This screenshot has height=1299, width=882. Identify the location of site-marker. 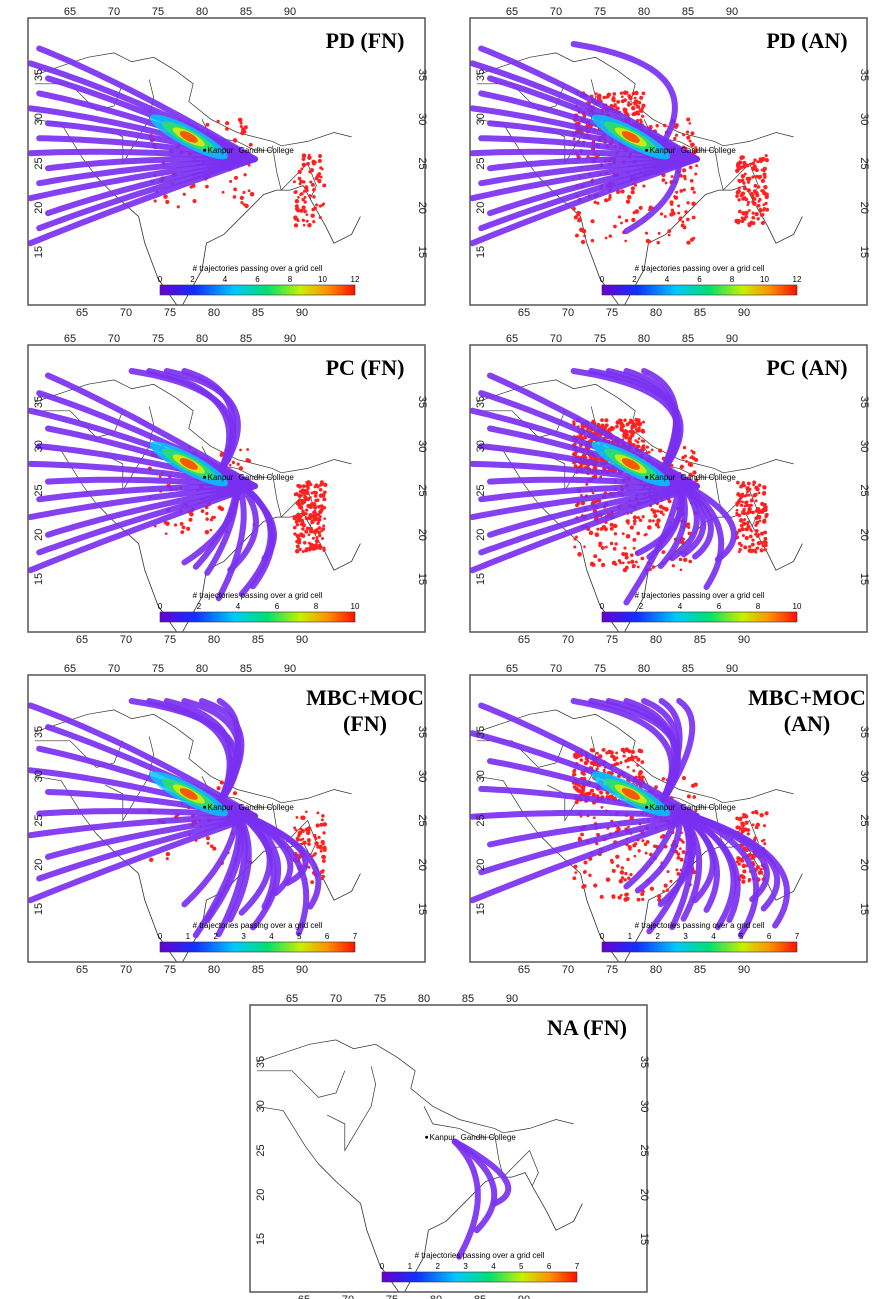
(427, 1137).